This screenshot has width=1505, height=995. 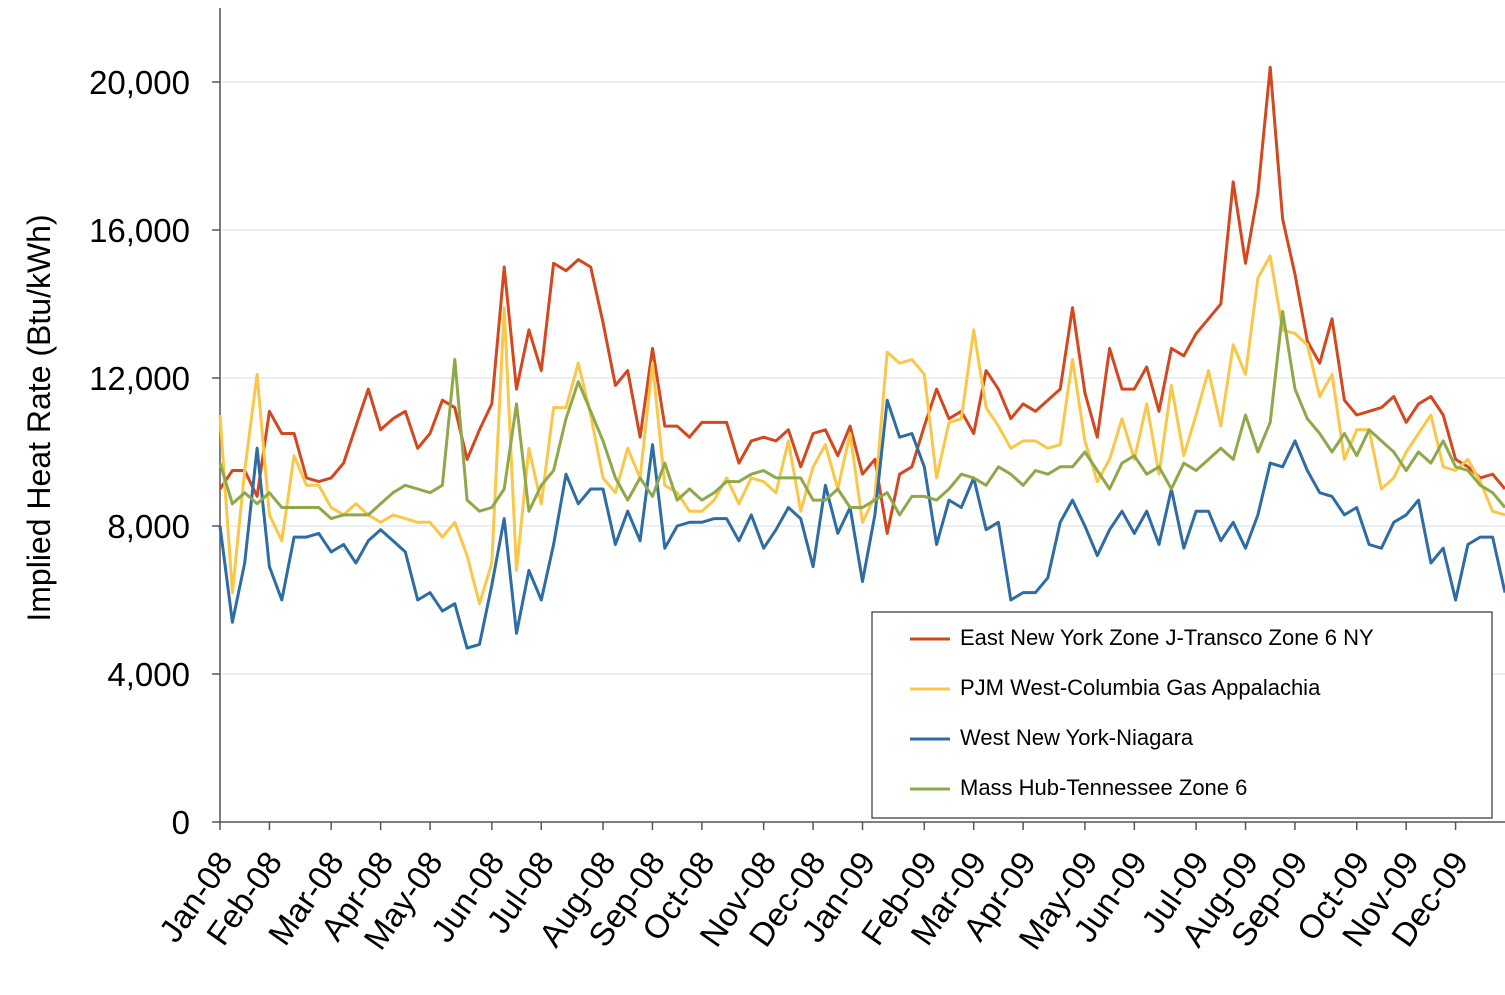 I want to click on y-axis-title: Implied Heat Rate (Btu/kWh), so click(x=39, y=417).